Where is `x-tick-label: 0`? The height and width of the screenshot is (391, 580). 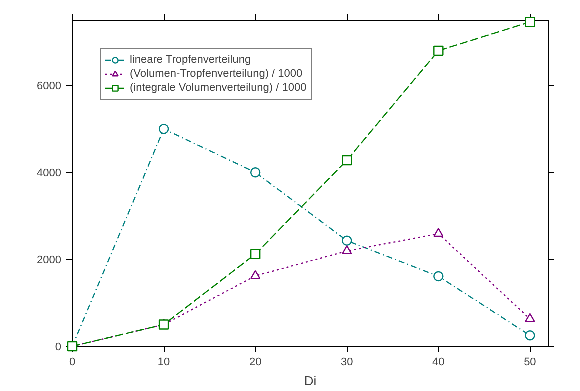
x-tick-label: 0 is located at coordinates (72, 362).